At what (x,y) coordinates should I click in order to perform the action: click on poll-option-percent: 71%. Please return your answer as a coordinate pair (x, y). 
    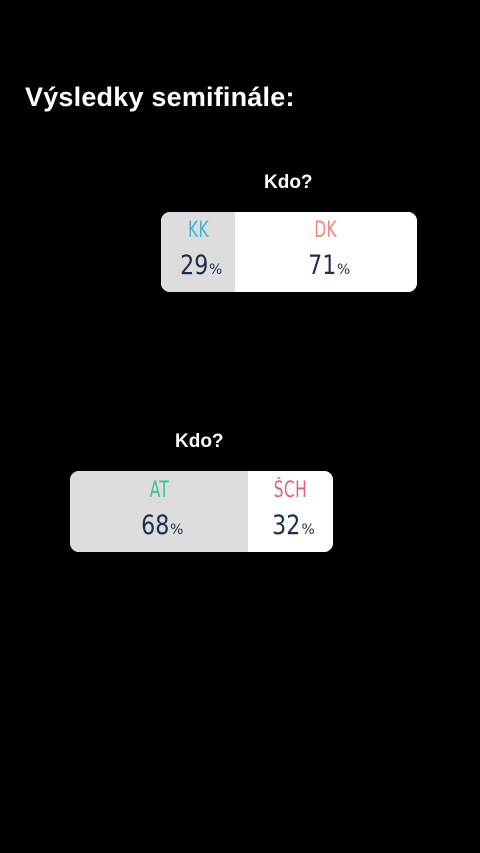
    Looking at the image, I should click on (326, 267).